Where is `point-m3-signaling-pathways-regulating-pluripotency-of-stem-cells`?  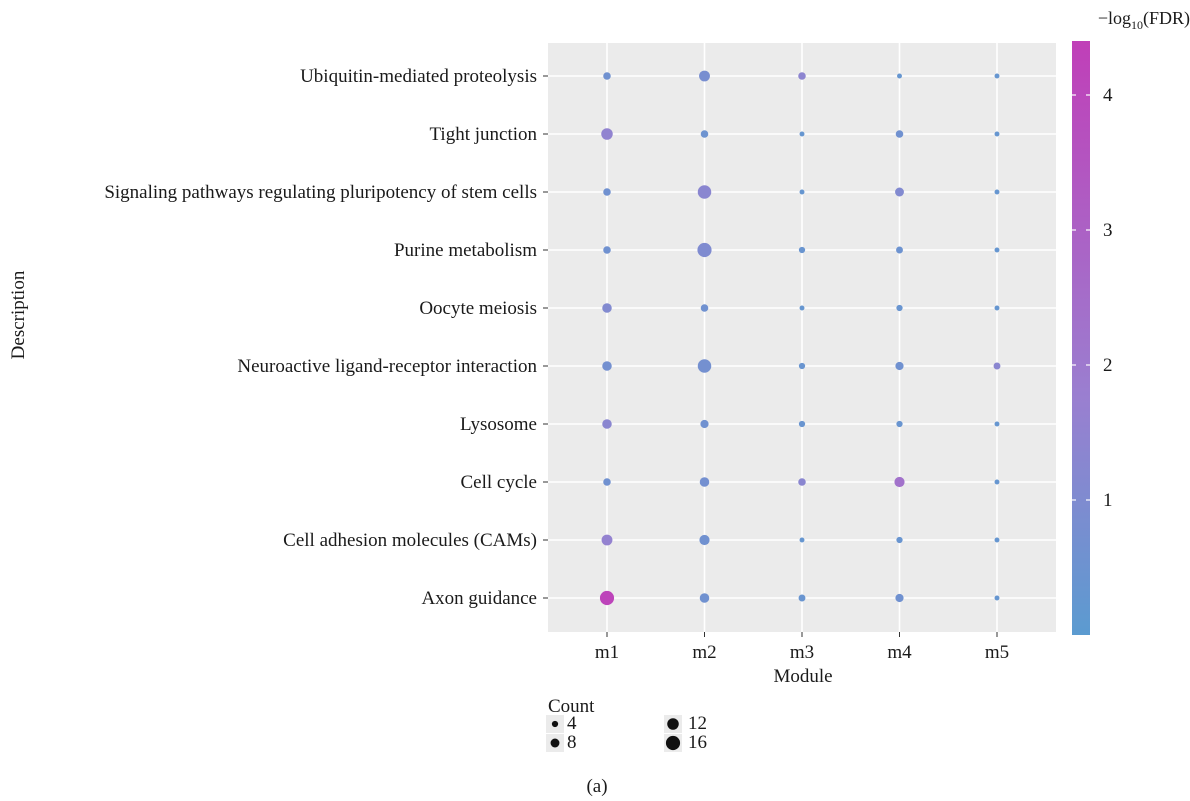 point-m3-signaling-pathways-regulating-pluripotency-of-stem-cells is located at coordinates (802, 192).